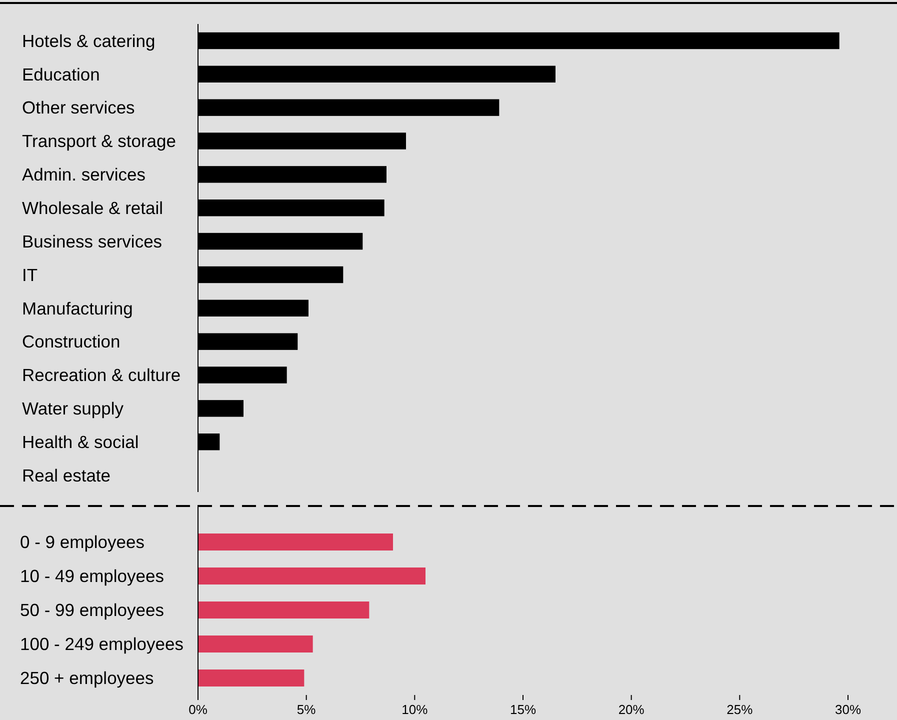 Image resolution: width=897 pixels, height=720 pixels. I want to click on x-tick-label: 10%, so click(415, 709).